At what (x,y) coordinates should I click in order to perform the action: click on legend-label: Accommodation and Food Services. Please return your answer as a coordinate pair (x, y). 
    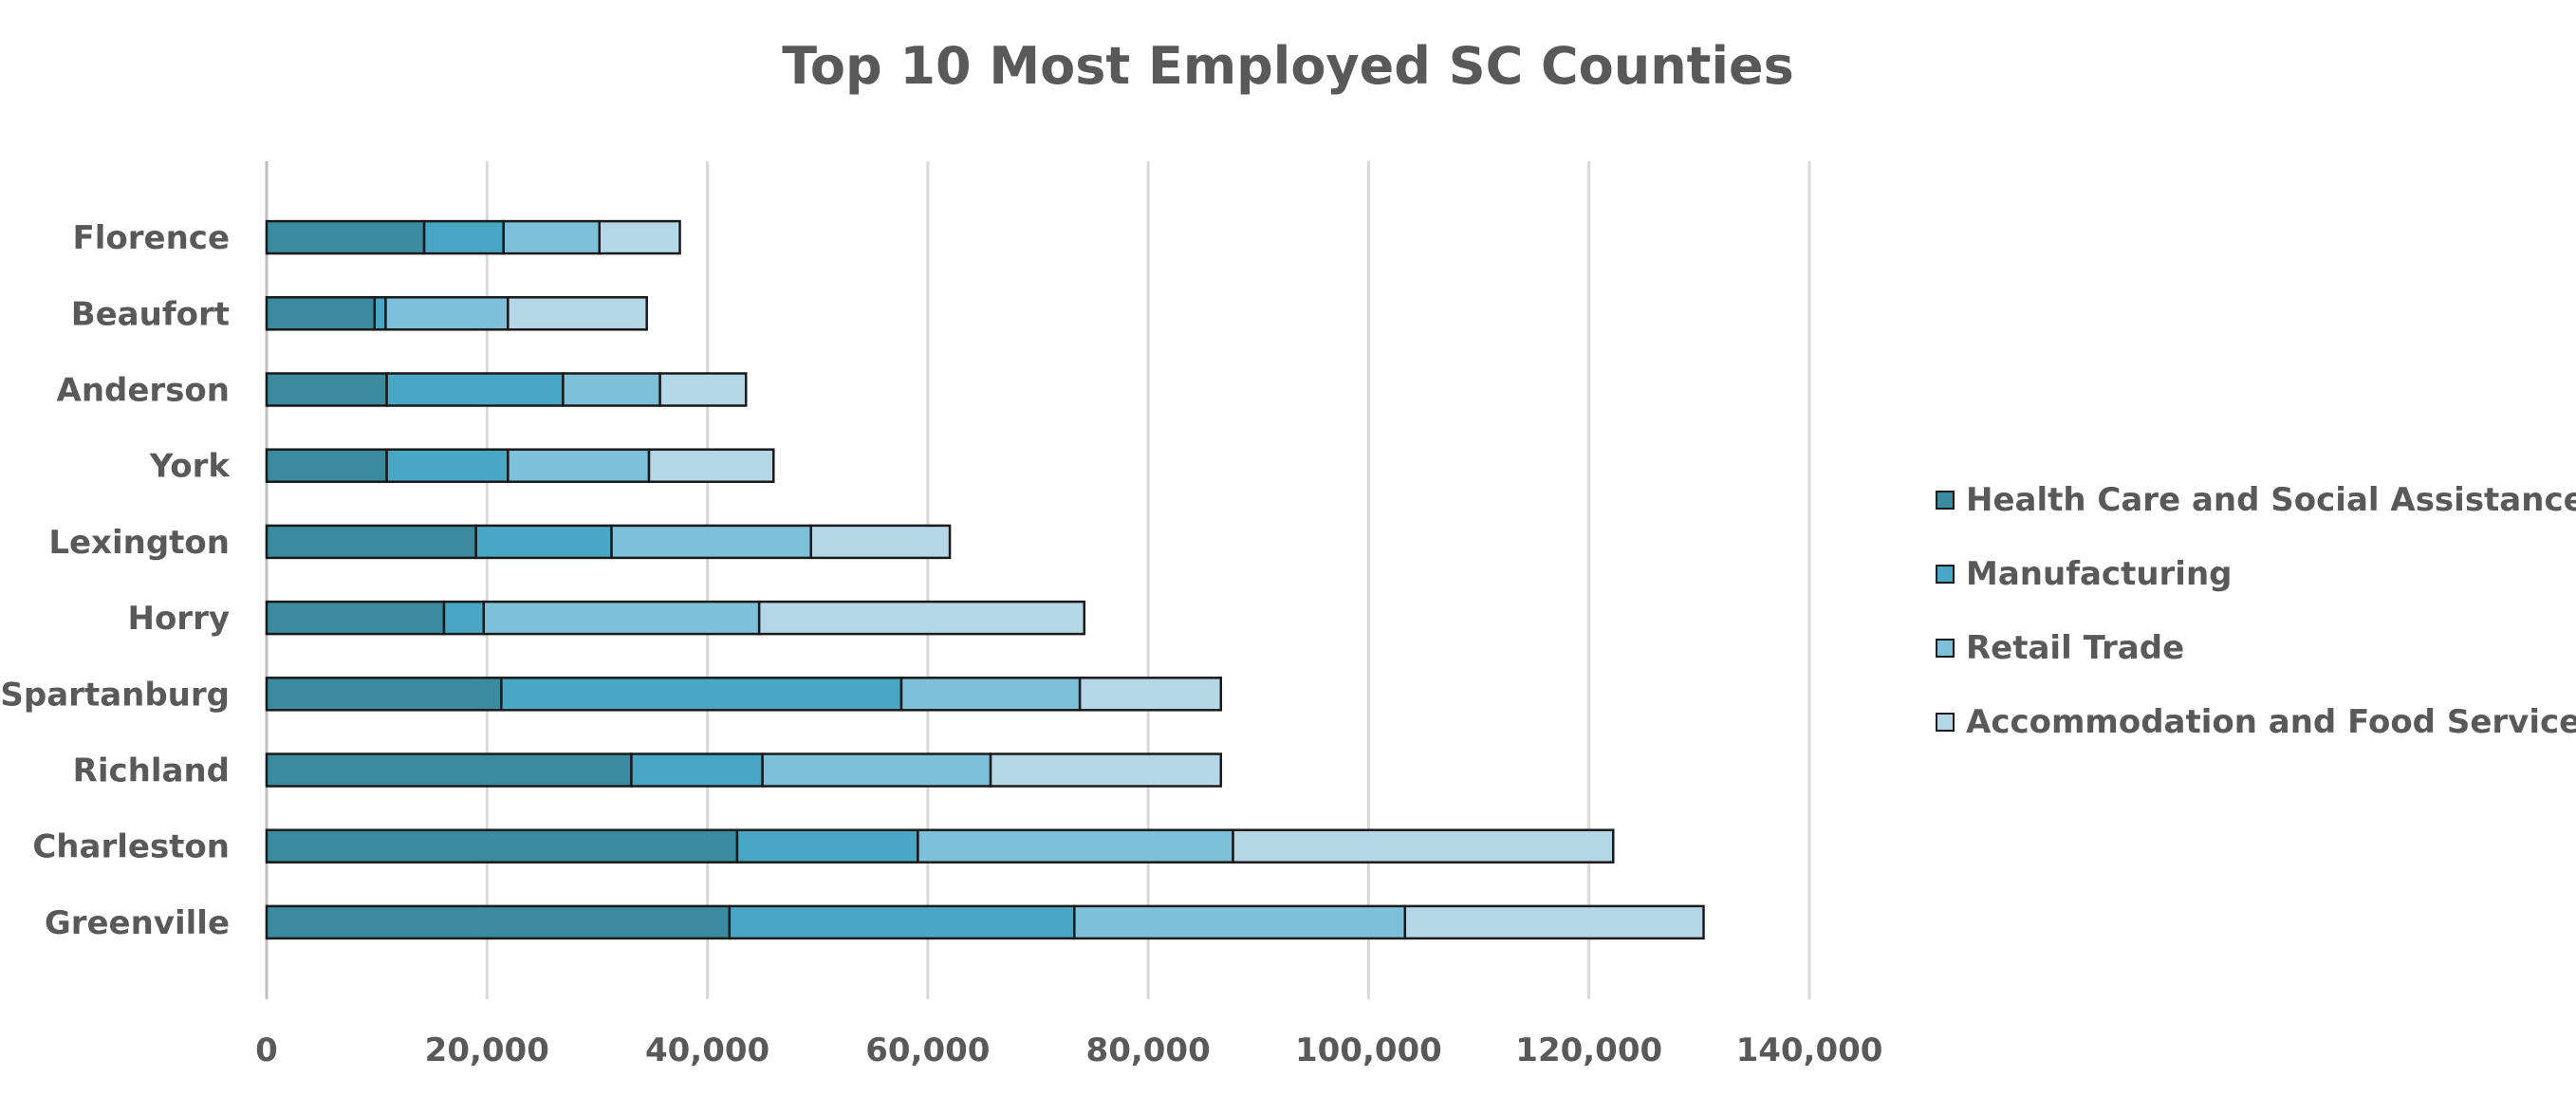
    Looking at the image, I should click on (2271, 722).